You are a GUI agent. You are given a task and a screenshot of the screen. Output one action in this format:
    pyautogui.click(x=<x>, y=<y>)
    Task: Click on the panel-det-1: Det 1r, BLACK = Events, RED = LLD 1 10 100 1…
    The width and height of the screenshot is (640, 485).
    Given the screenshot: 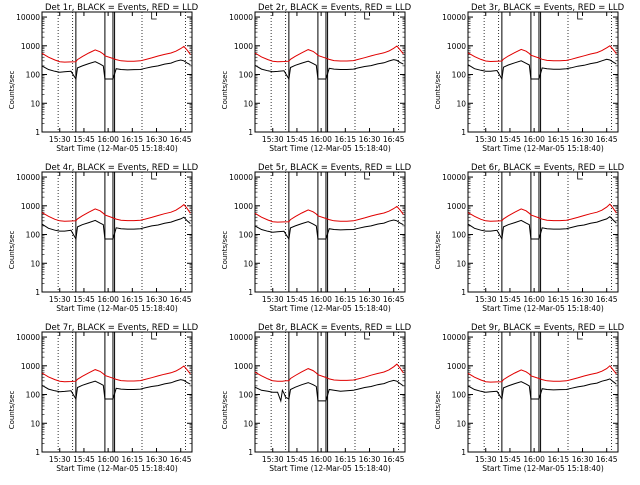 What is the action you would take?
    pyautogui.click(x=103, y=78)
    